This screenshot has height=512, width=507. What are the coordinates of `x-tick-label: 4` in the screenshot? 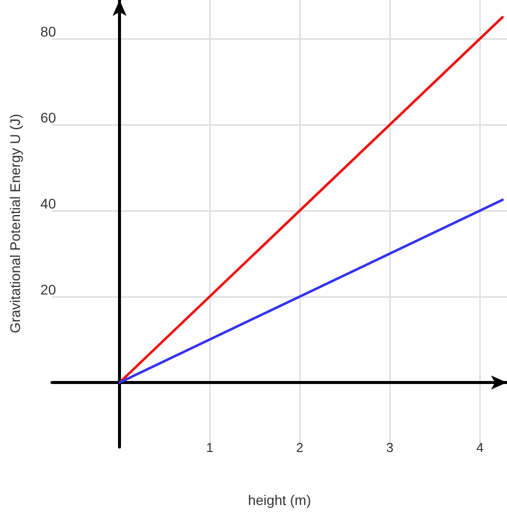 It's located at (480, 447).